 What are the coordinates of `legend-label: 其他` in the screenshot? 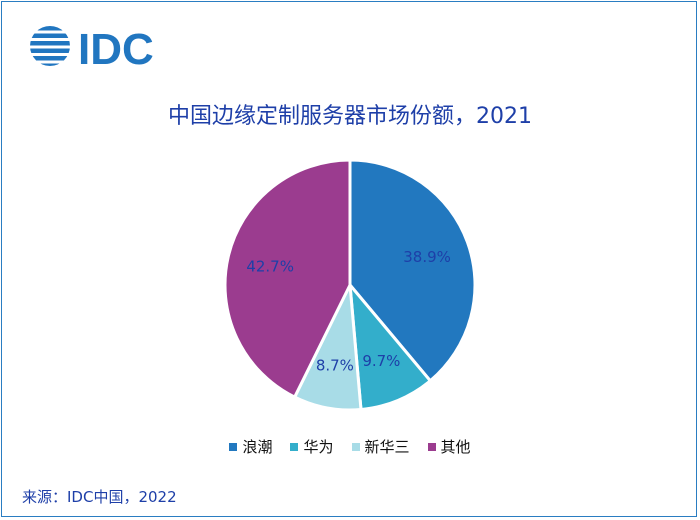 It's located at (455, 447).